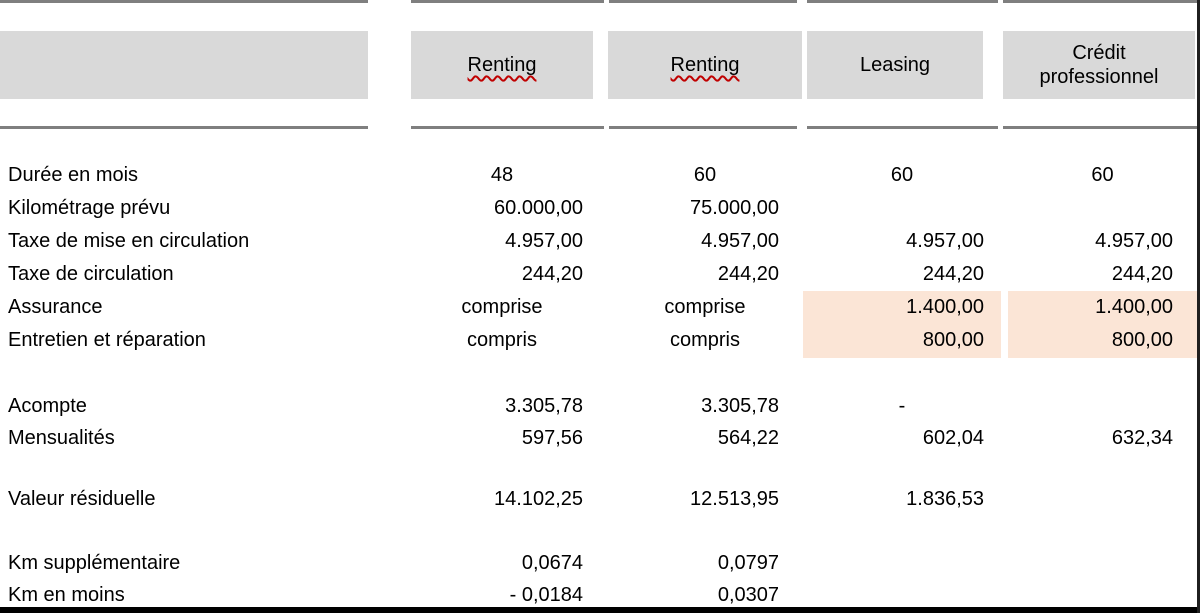  I want to click on column-header-renting-60: Renting, so click(705, 65).